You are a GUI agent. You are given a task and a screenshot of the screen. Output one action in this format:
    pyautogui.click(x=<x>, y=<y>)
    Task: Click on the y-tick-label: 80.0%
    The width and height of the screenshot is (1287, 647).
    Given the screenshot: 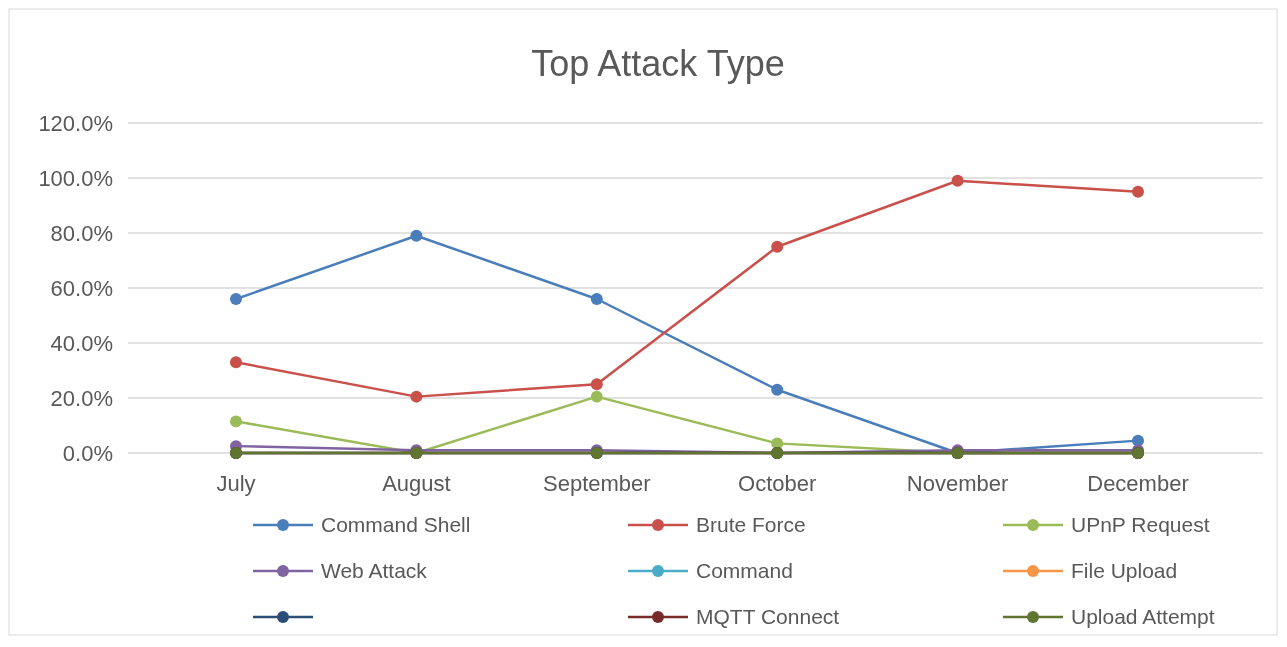 What is the action you would take?
    pyautogui.click(x=81, y=233)
    